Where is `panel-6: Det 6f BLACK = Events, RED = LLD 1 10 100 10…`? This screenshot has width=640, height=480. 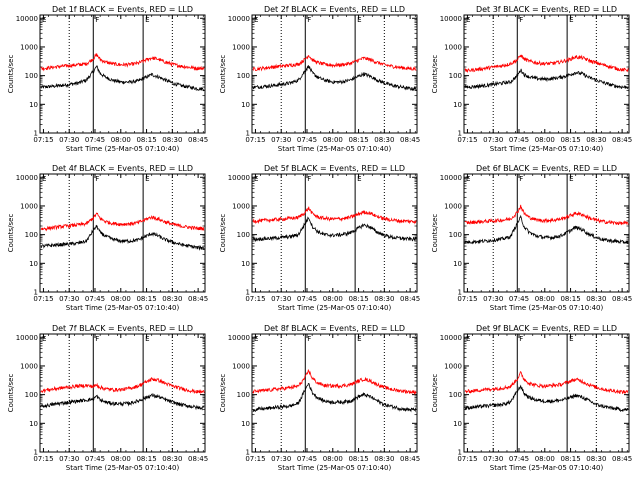
panel-6: Det 6f BLACK = Events, RED = LLD 1 10 100 10… is located at coordinates (531, 238).